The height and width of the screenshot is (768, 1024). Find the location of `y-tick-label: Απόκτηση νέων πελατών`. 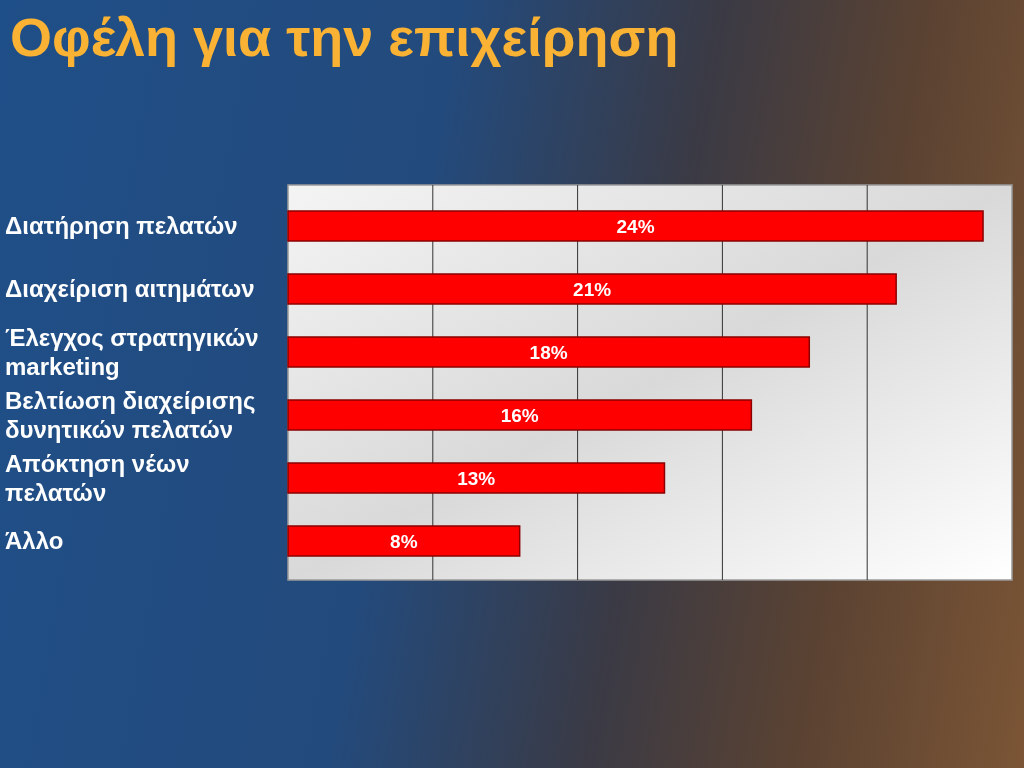

y-tick-label: Απόκτηση νέων πελατών is located at coordinates (97, 477).